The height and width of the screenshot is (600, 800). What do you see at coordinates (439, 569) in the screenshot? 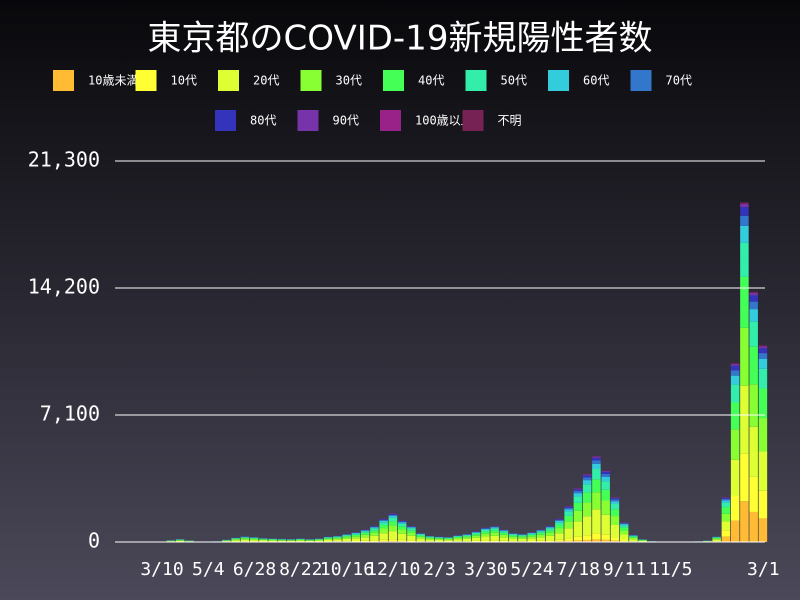
I see `x-tick-label: 2/3` at bounding box center [439, 569].